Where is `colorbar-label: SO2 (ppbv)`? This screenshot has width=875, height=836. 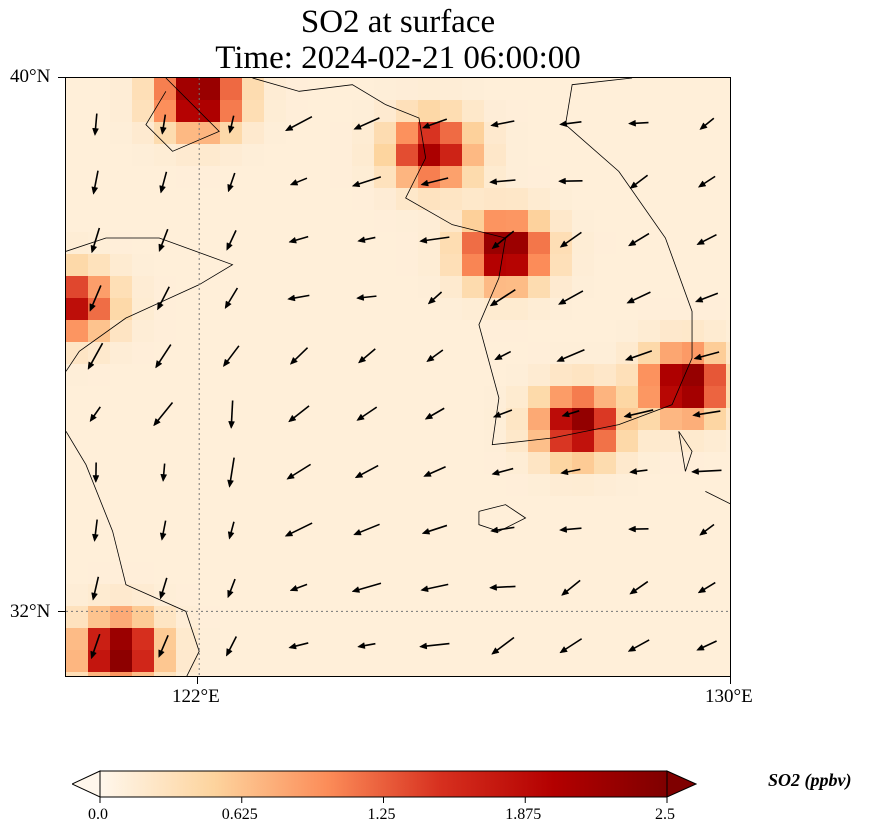 colorbar-label: SO2 (ppbv) is located at coordinates (810, 780).